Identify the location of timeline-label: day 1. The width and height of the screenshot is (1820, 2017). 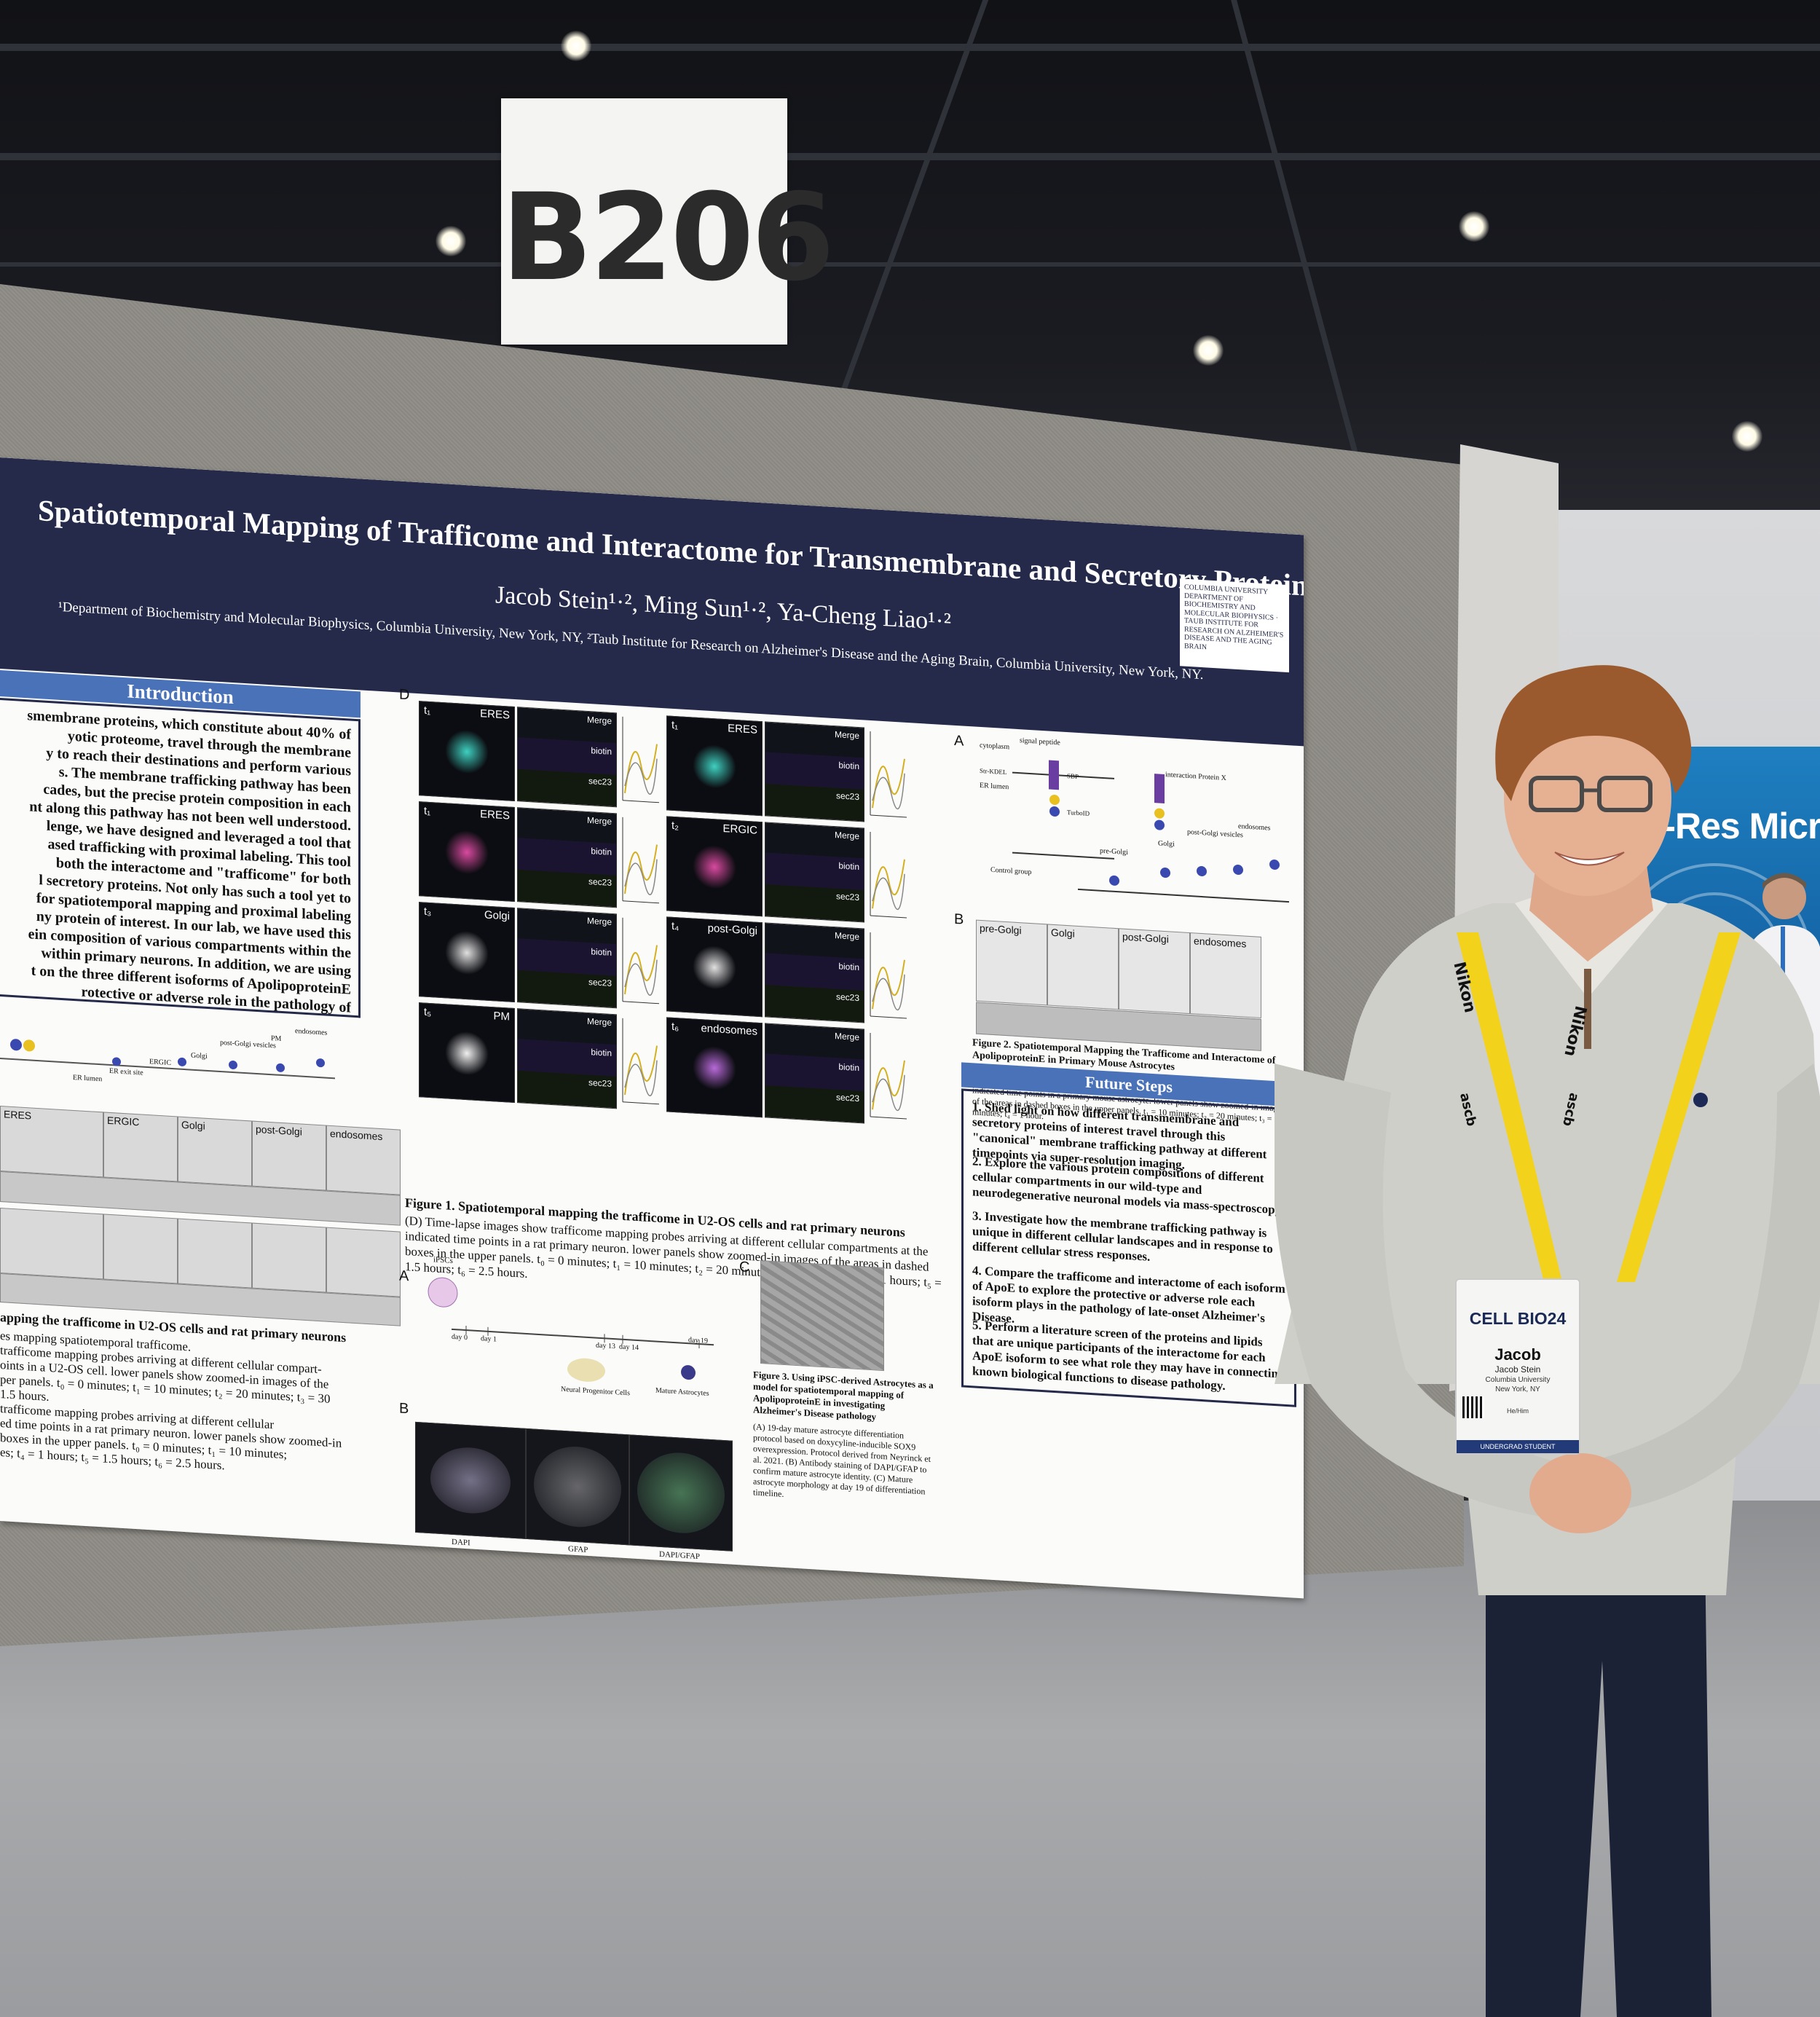
(489, 1339).